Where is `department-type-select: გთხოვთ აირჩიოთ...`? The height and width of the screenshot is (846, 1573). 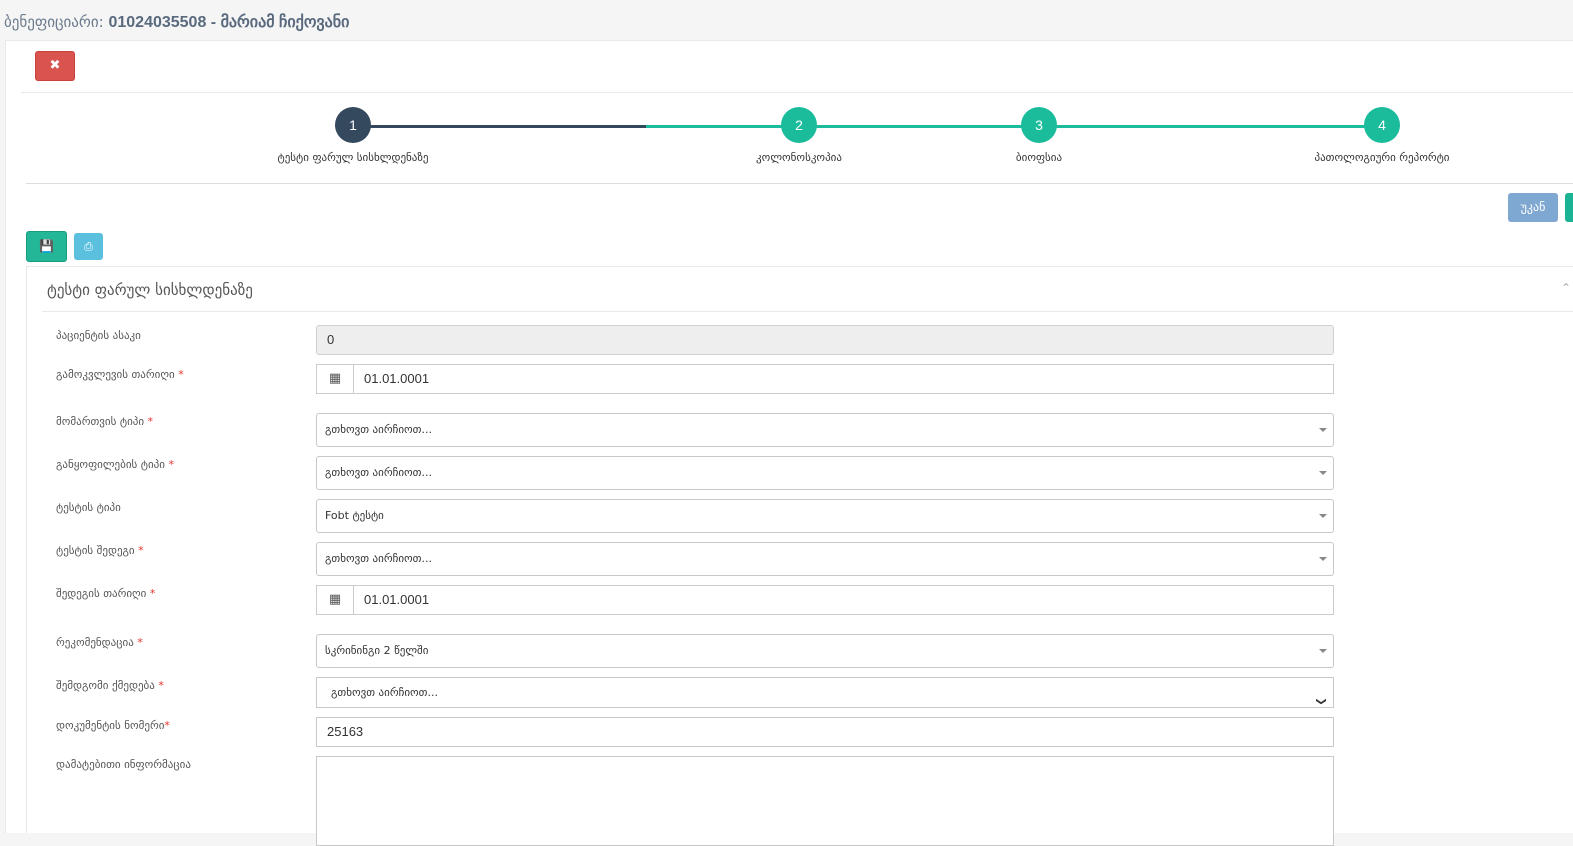 department-type-select: გთხოვთ აირჩიოთ... is located at coordinates (825, 473).